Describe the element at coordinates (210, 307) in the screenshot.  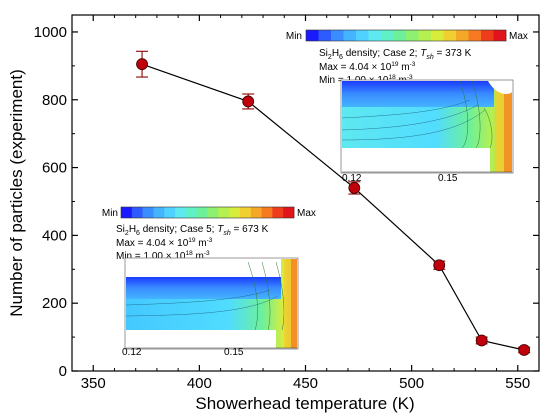
I see `contour-field-case5: 0.12 0.15` at that location.